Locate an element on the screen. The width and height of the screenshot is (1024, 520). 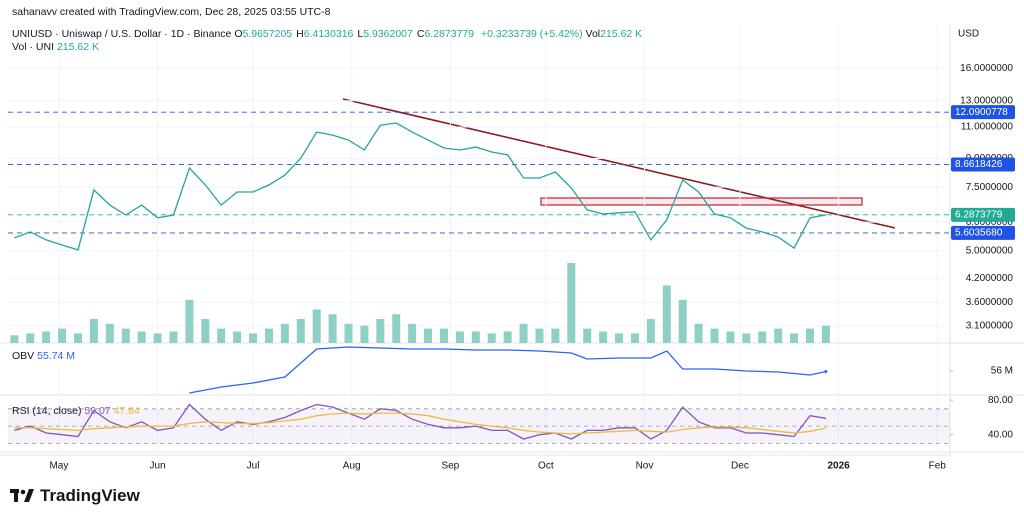
price-badge-label: 8.6618426 is located at coordinates (979, 164).